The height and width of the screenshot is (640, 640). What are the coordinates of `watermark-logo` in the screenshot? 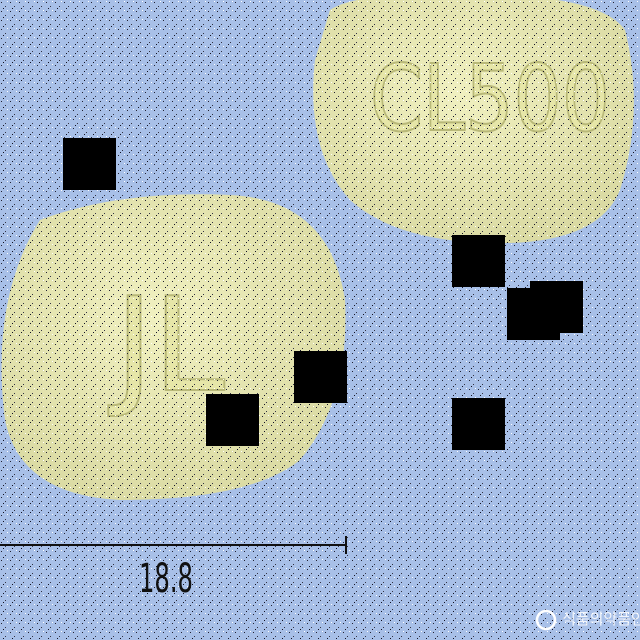 It's located at (546, 620).